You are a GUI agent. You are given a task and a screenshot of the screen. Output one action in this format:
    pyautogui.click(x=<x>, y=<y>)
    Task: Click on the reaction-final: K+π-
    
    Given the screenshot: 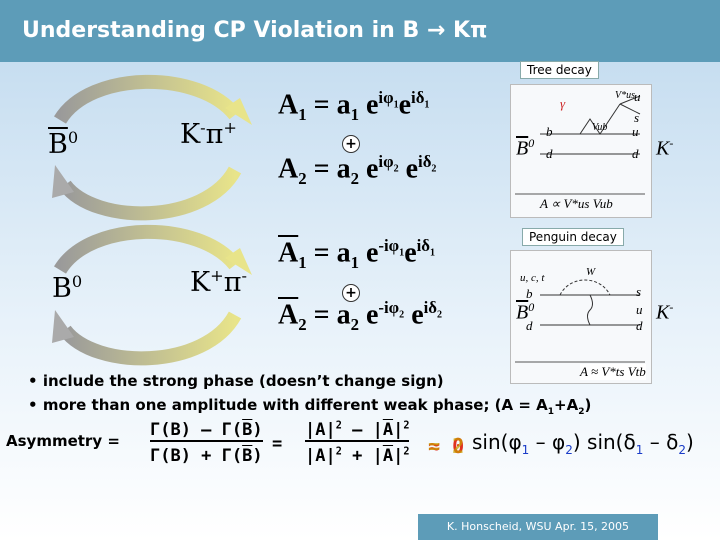 What is the action you would take?
    pyautogui.click(x=218, y=282)
    